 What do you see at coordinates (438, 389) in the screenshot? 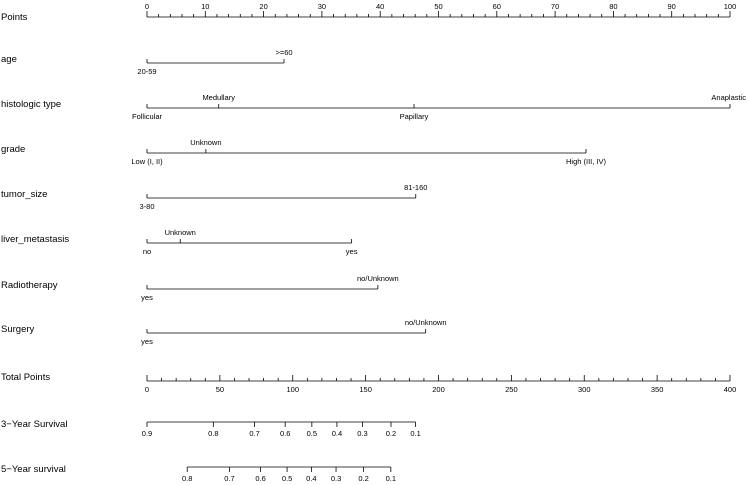
I see `total-points-tick-label: 200` at bounding box center [438, 389].